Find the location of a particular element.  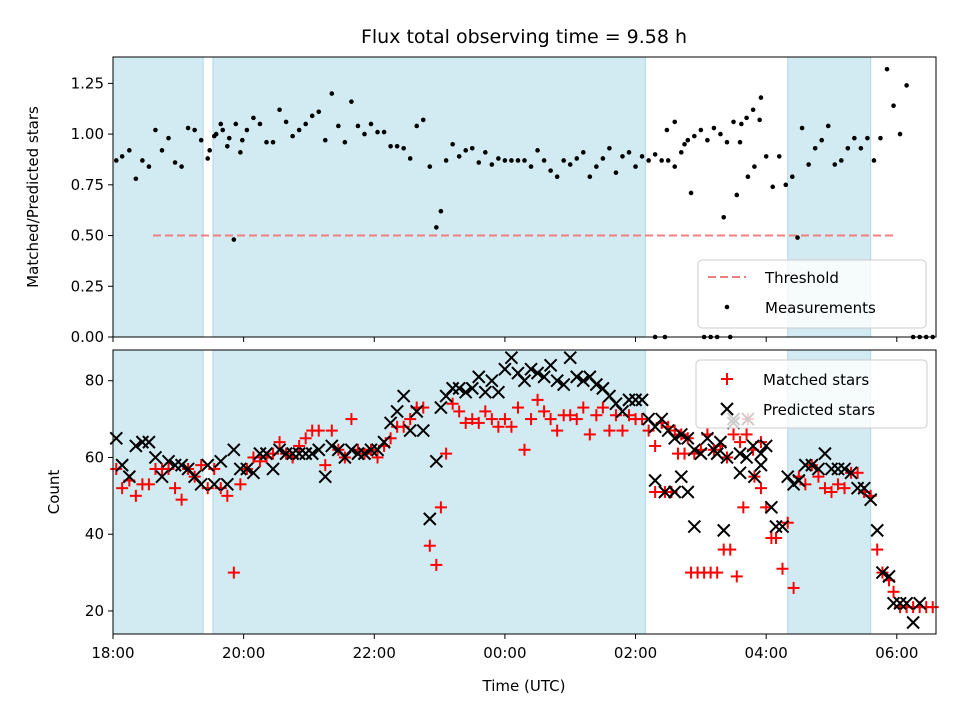

top-legend: Threshold Measurements is located at coordinates (812, 294).